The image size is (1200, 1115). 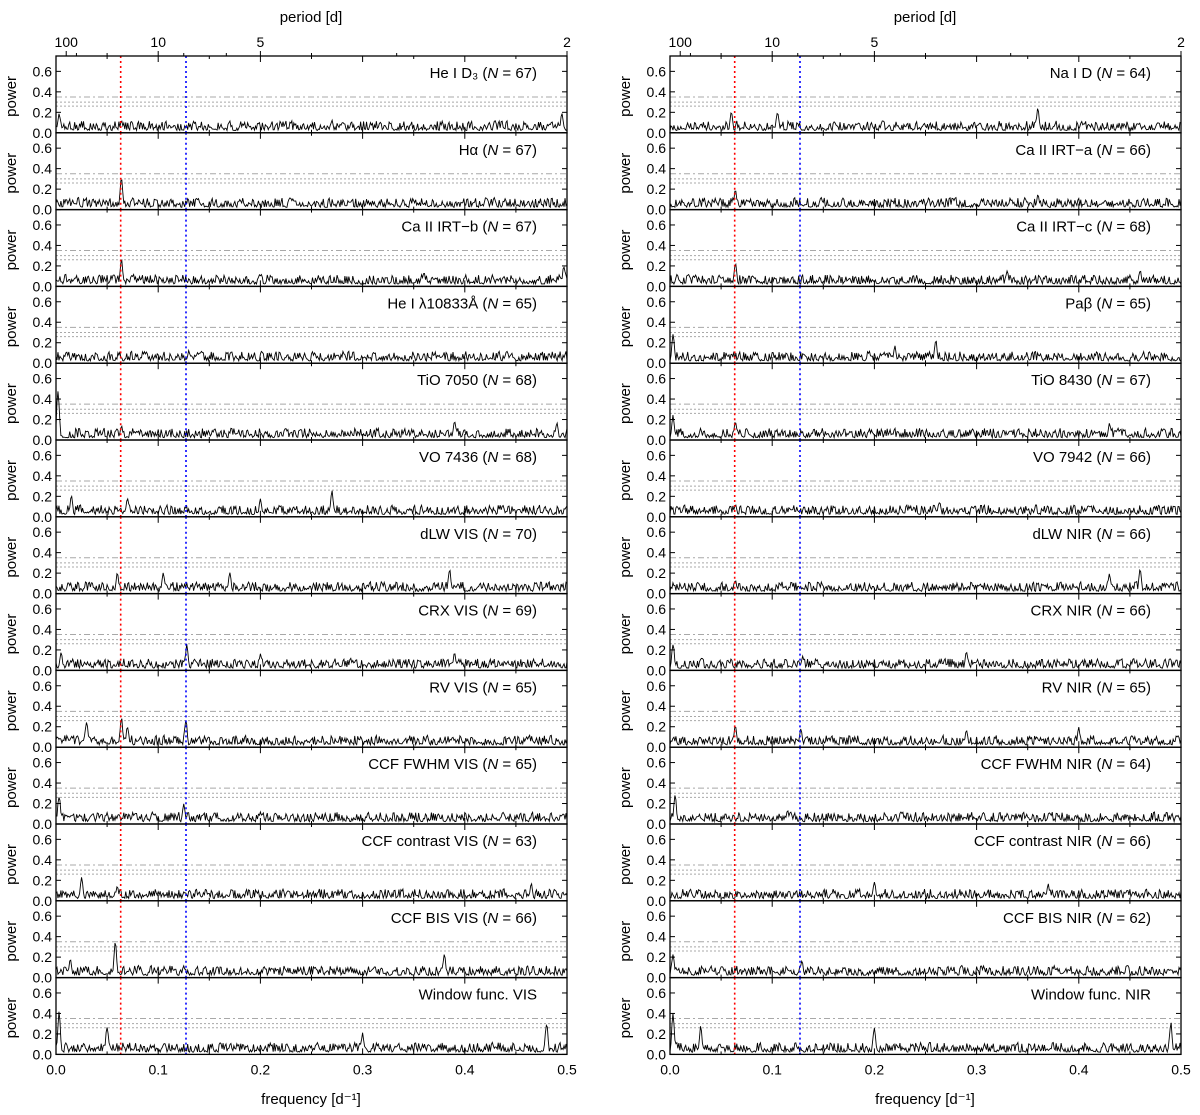 What do you see at coordinates (1091, 995) in the screenshot?
I see `panel-label: Window func. NIR` at bounding box center [1091, 995].